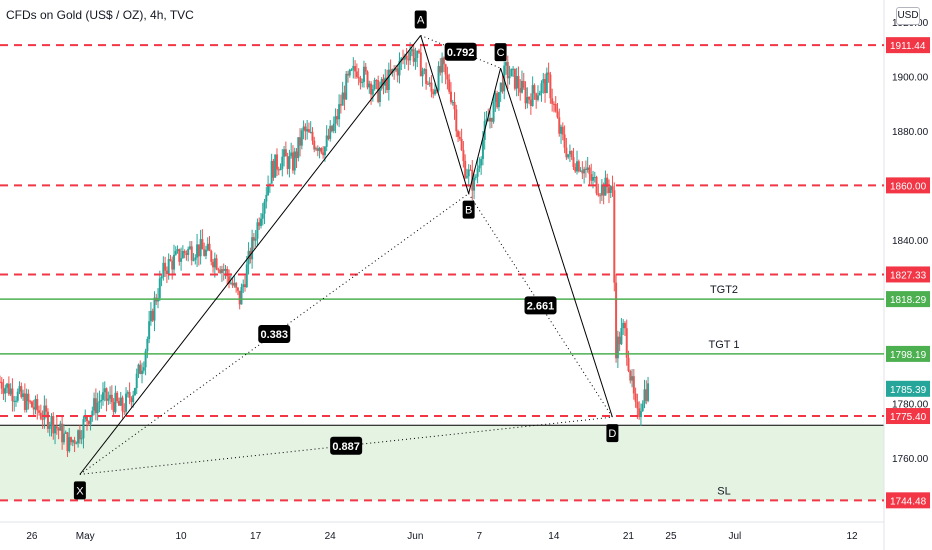  What do you see at coordinates (908, 16) in the screenshot?
I see `currency-button: USD` at bounding box center [908, 16].